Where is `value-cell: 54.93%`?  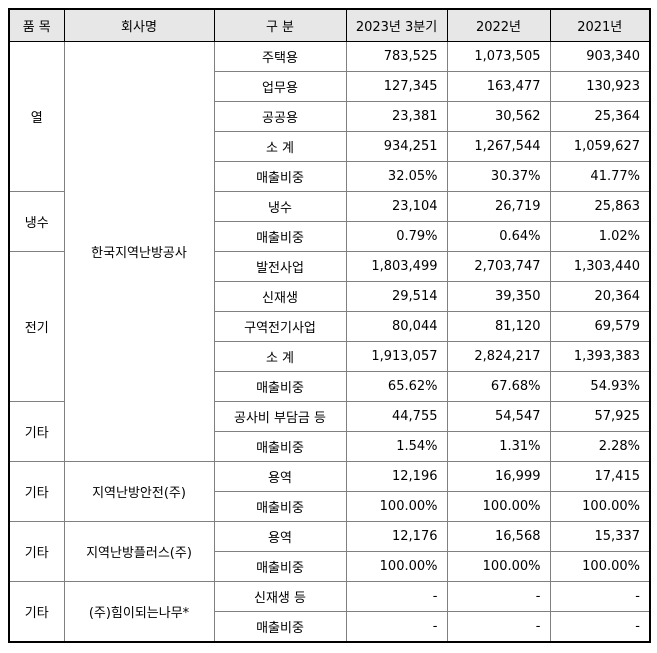
value-cell: 54.93% is located at coordinates (600, 386).